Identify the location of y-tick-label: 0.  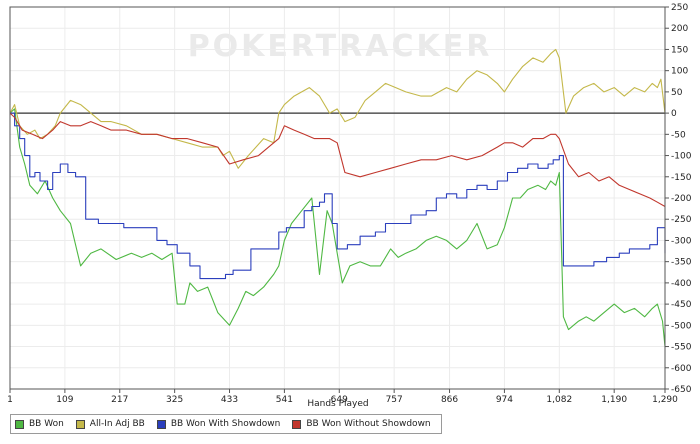
(674, 114).